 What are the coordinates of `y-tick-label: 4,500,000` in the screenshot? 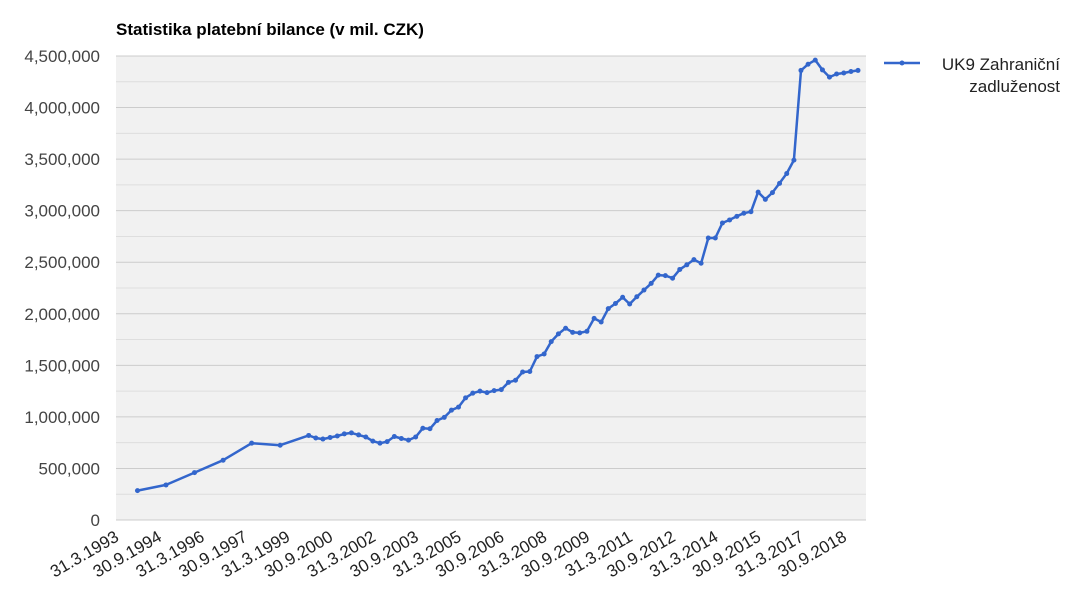 It's located at (62, 56).